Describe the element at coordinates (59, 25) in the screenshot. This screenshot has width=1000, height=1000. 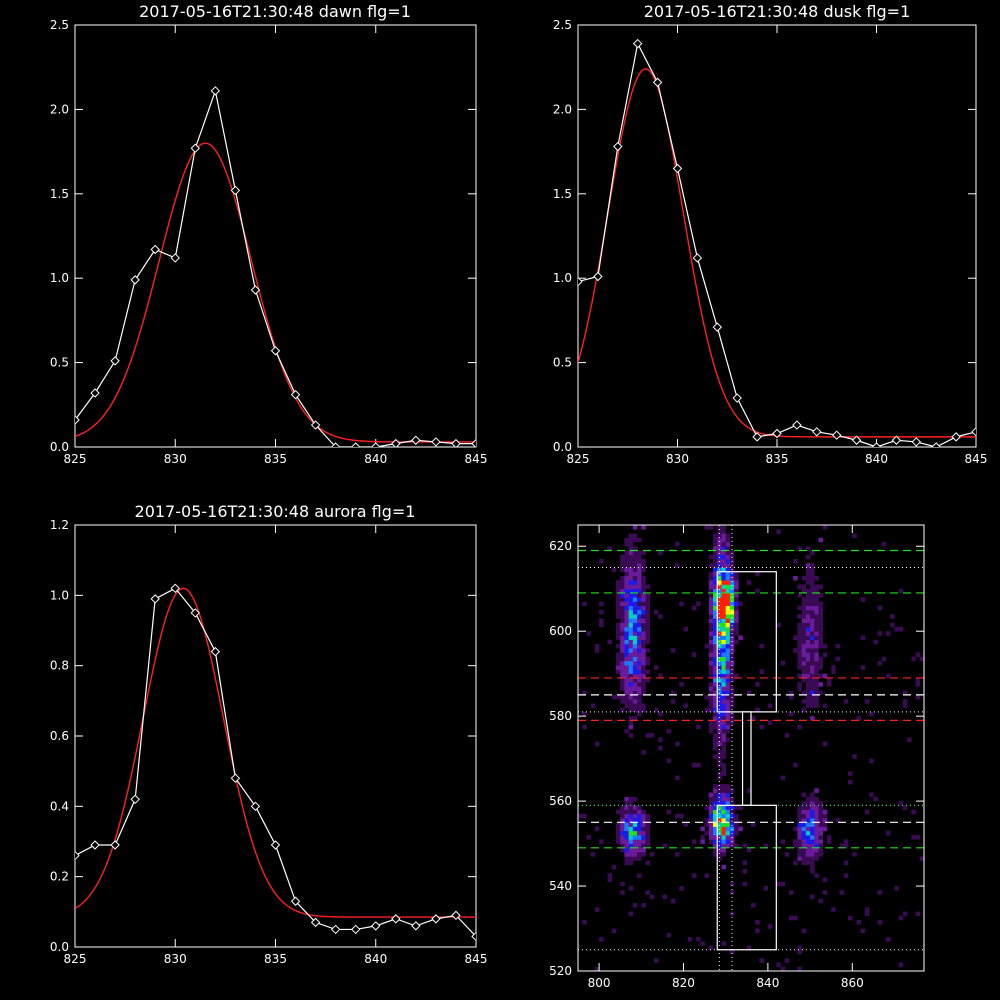
I see `dawn-ytick-label: 2.5` at that location.